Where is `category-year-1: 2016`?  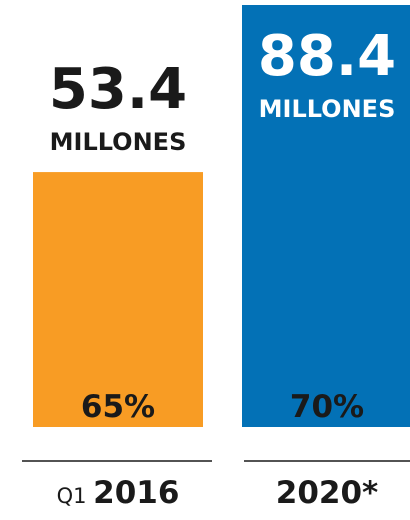 category-year-1: 2016 is located at coordinates (136, 493).